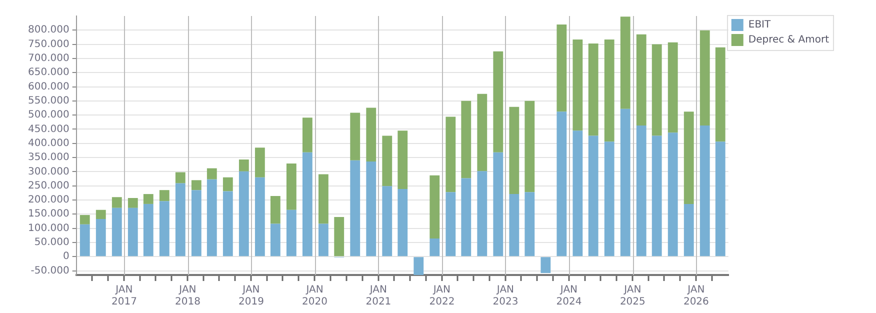  I want to click on x-tick-label: JAN 2020, so click(315, 296).